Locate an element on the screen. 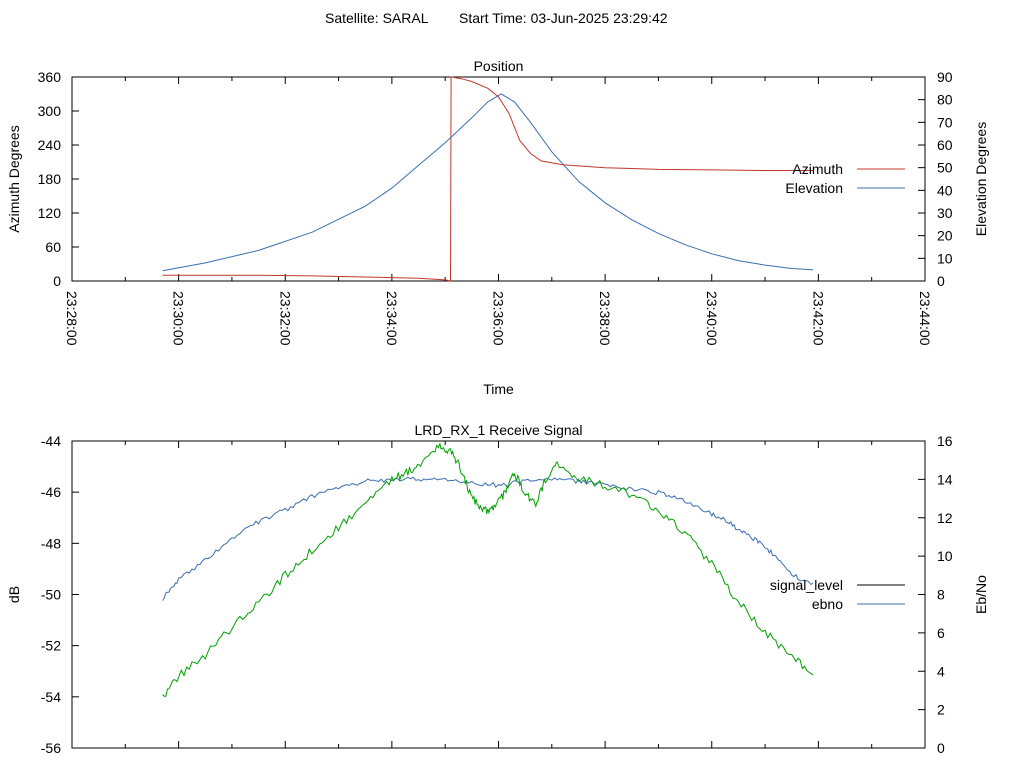 Image resolution: width=1024 pixels, height=768 pixels. position-y-tick-label: 300 is located at coordinates (50, 111).